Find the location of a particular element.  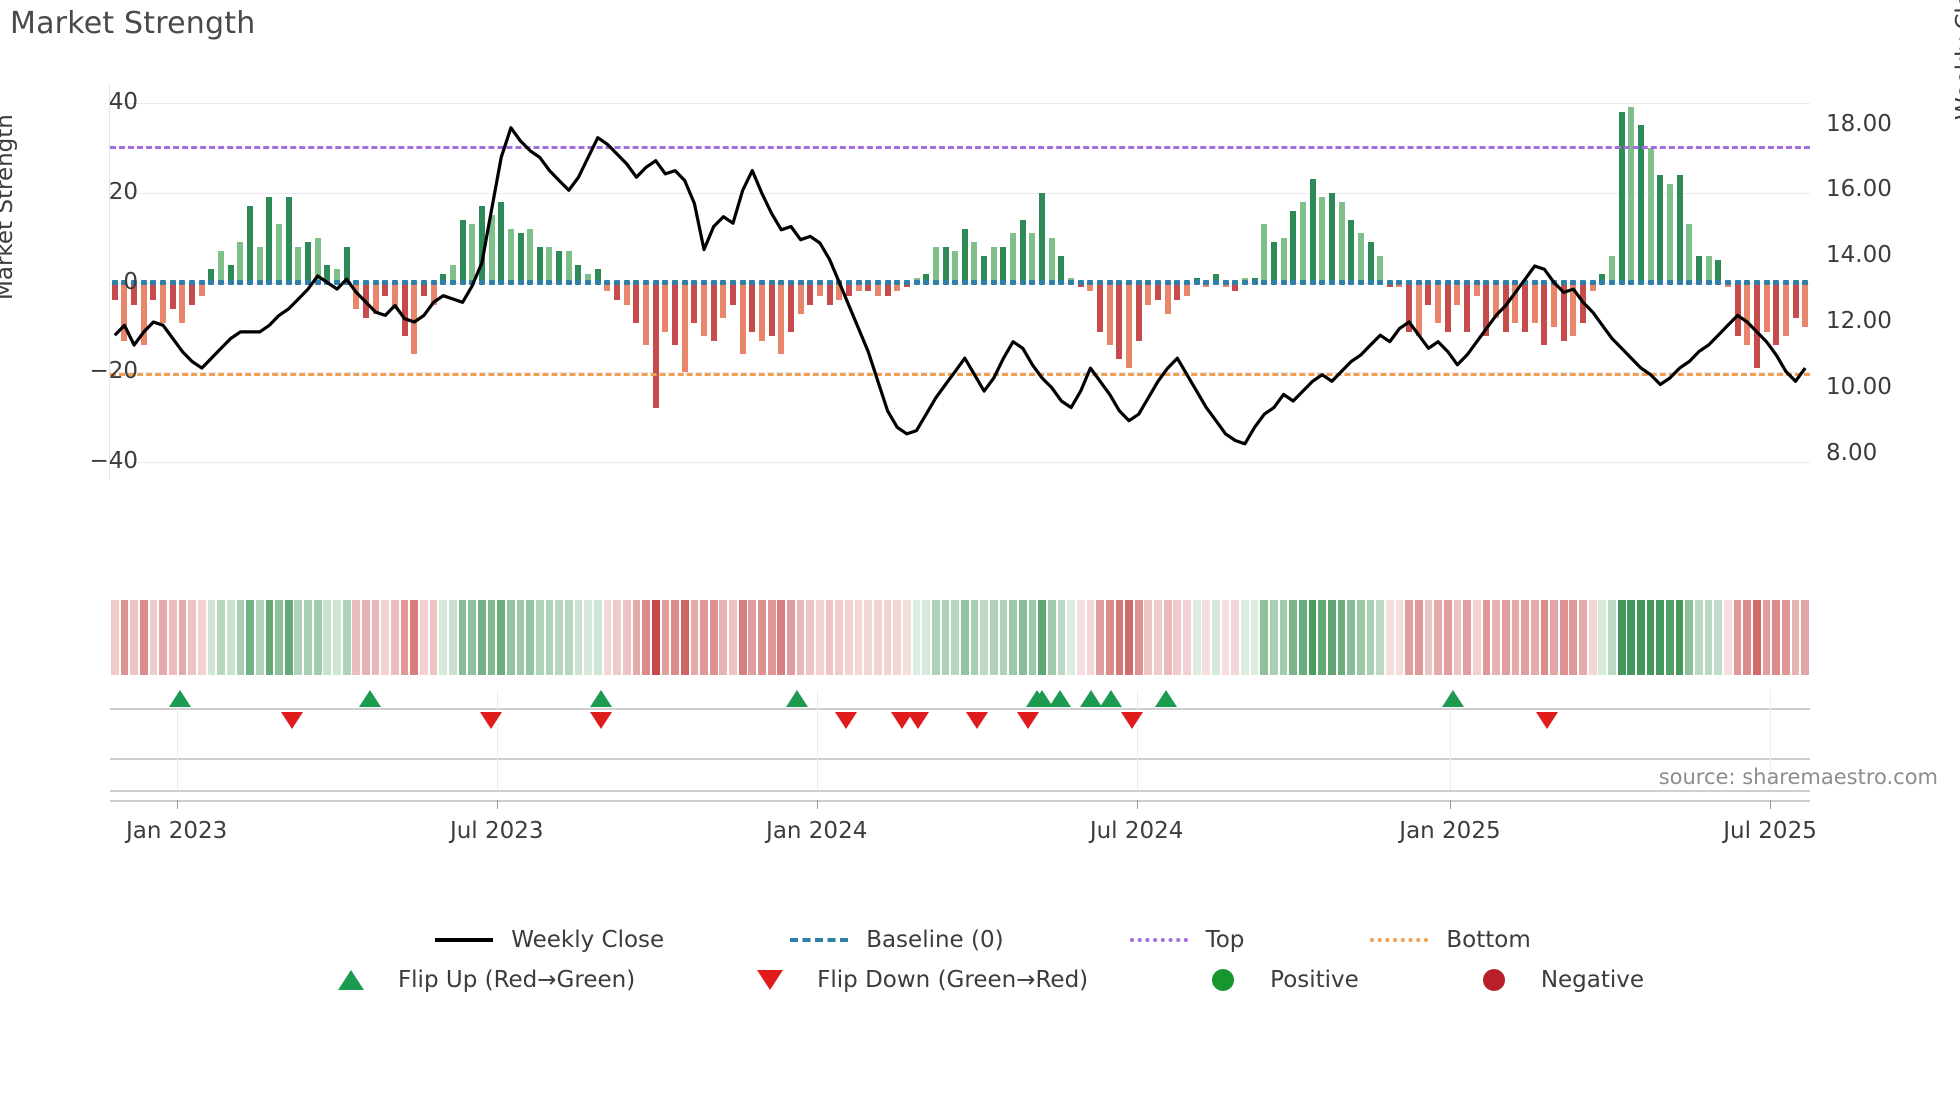

legend-item-top: Top is located at coordinates (1184, 940).